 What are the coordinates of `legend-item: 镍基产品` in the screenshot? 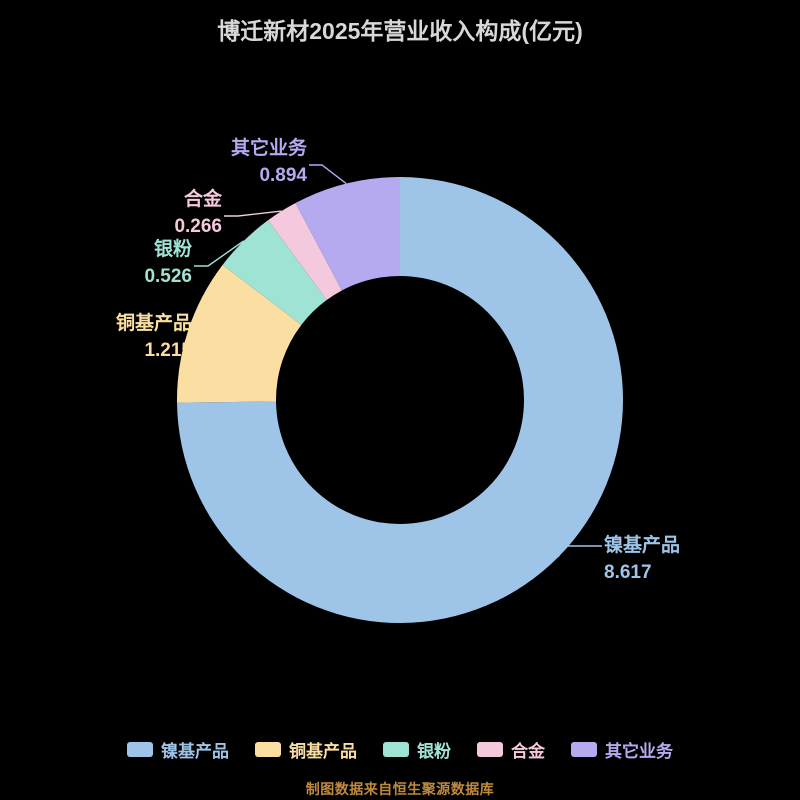 It's located at (178, 749).